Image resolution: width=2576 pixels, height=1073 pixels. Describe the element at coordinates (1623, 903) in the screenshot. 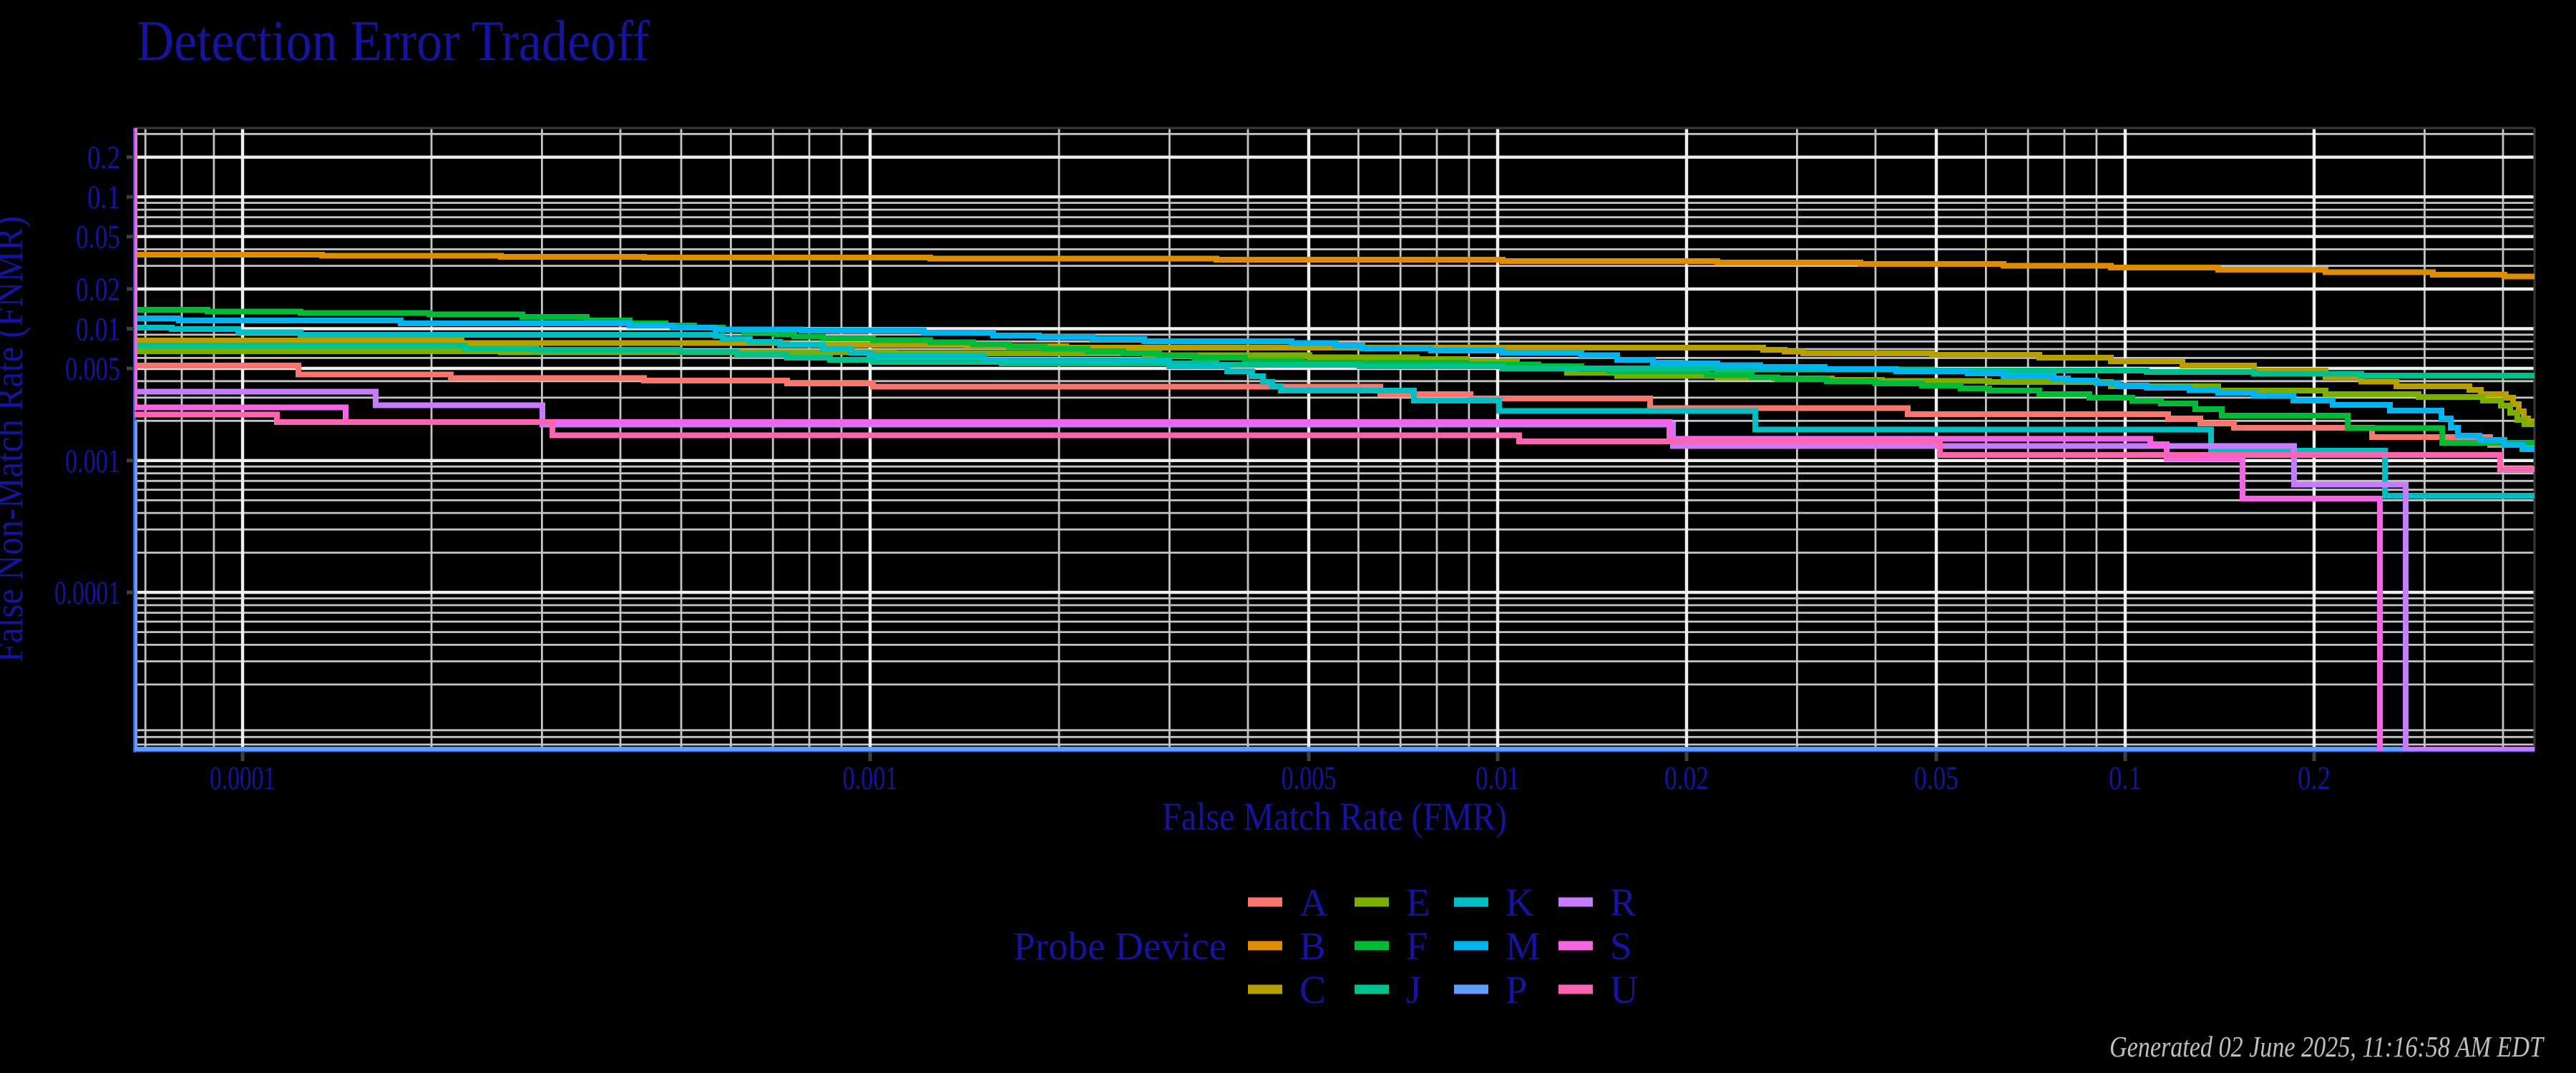

I see `svg-text: R` at that location.